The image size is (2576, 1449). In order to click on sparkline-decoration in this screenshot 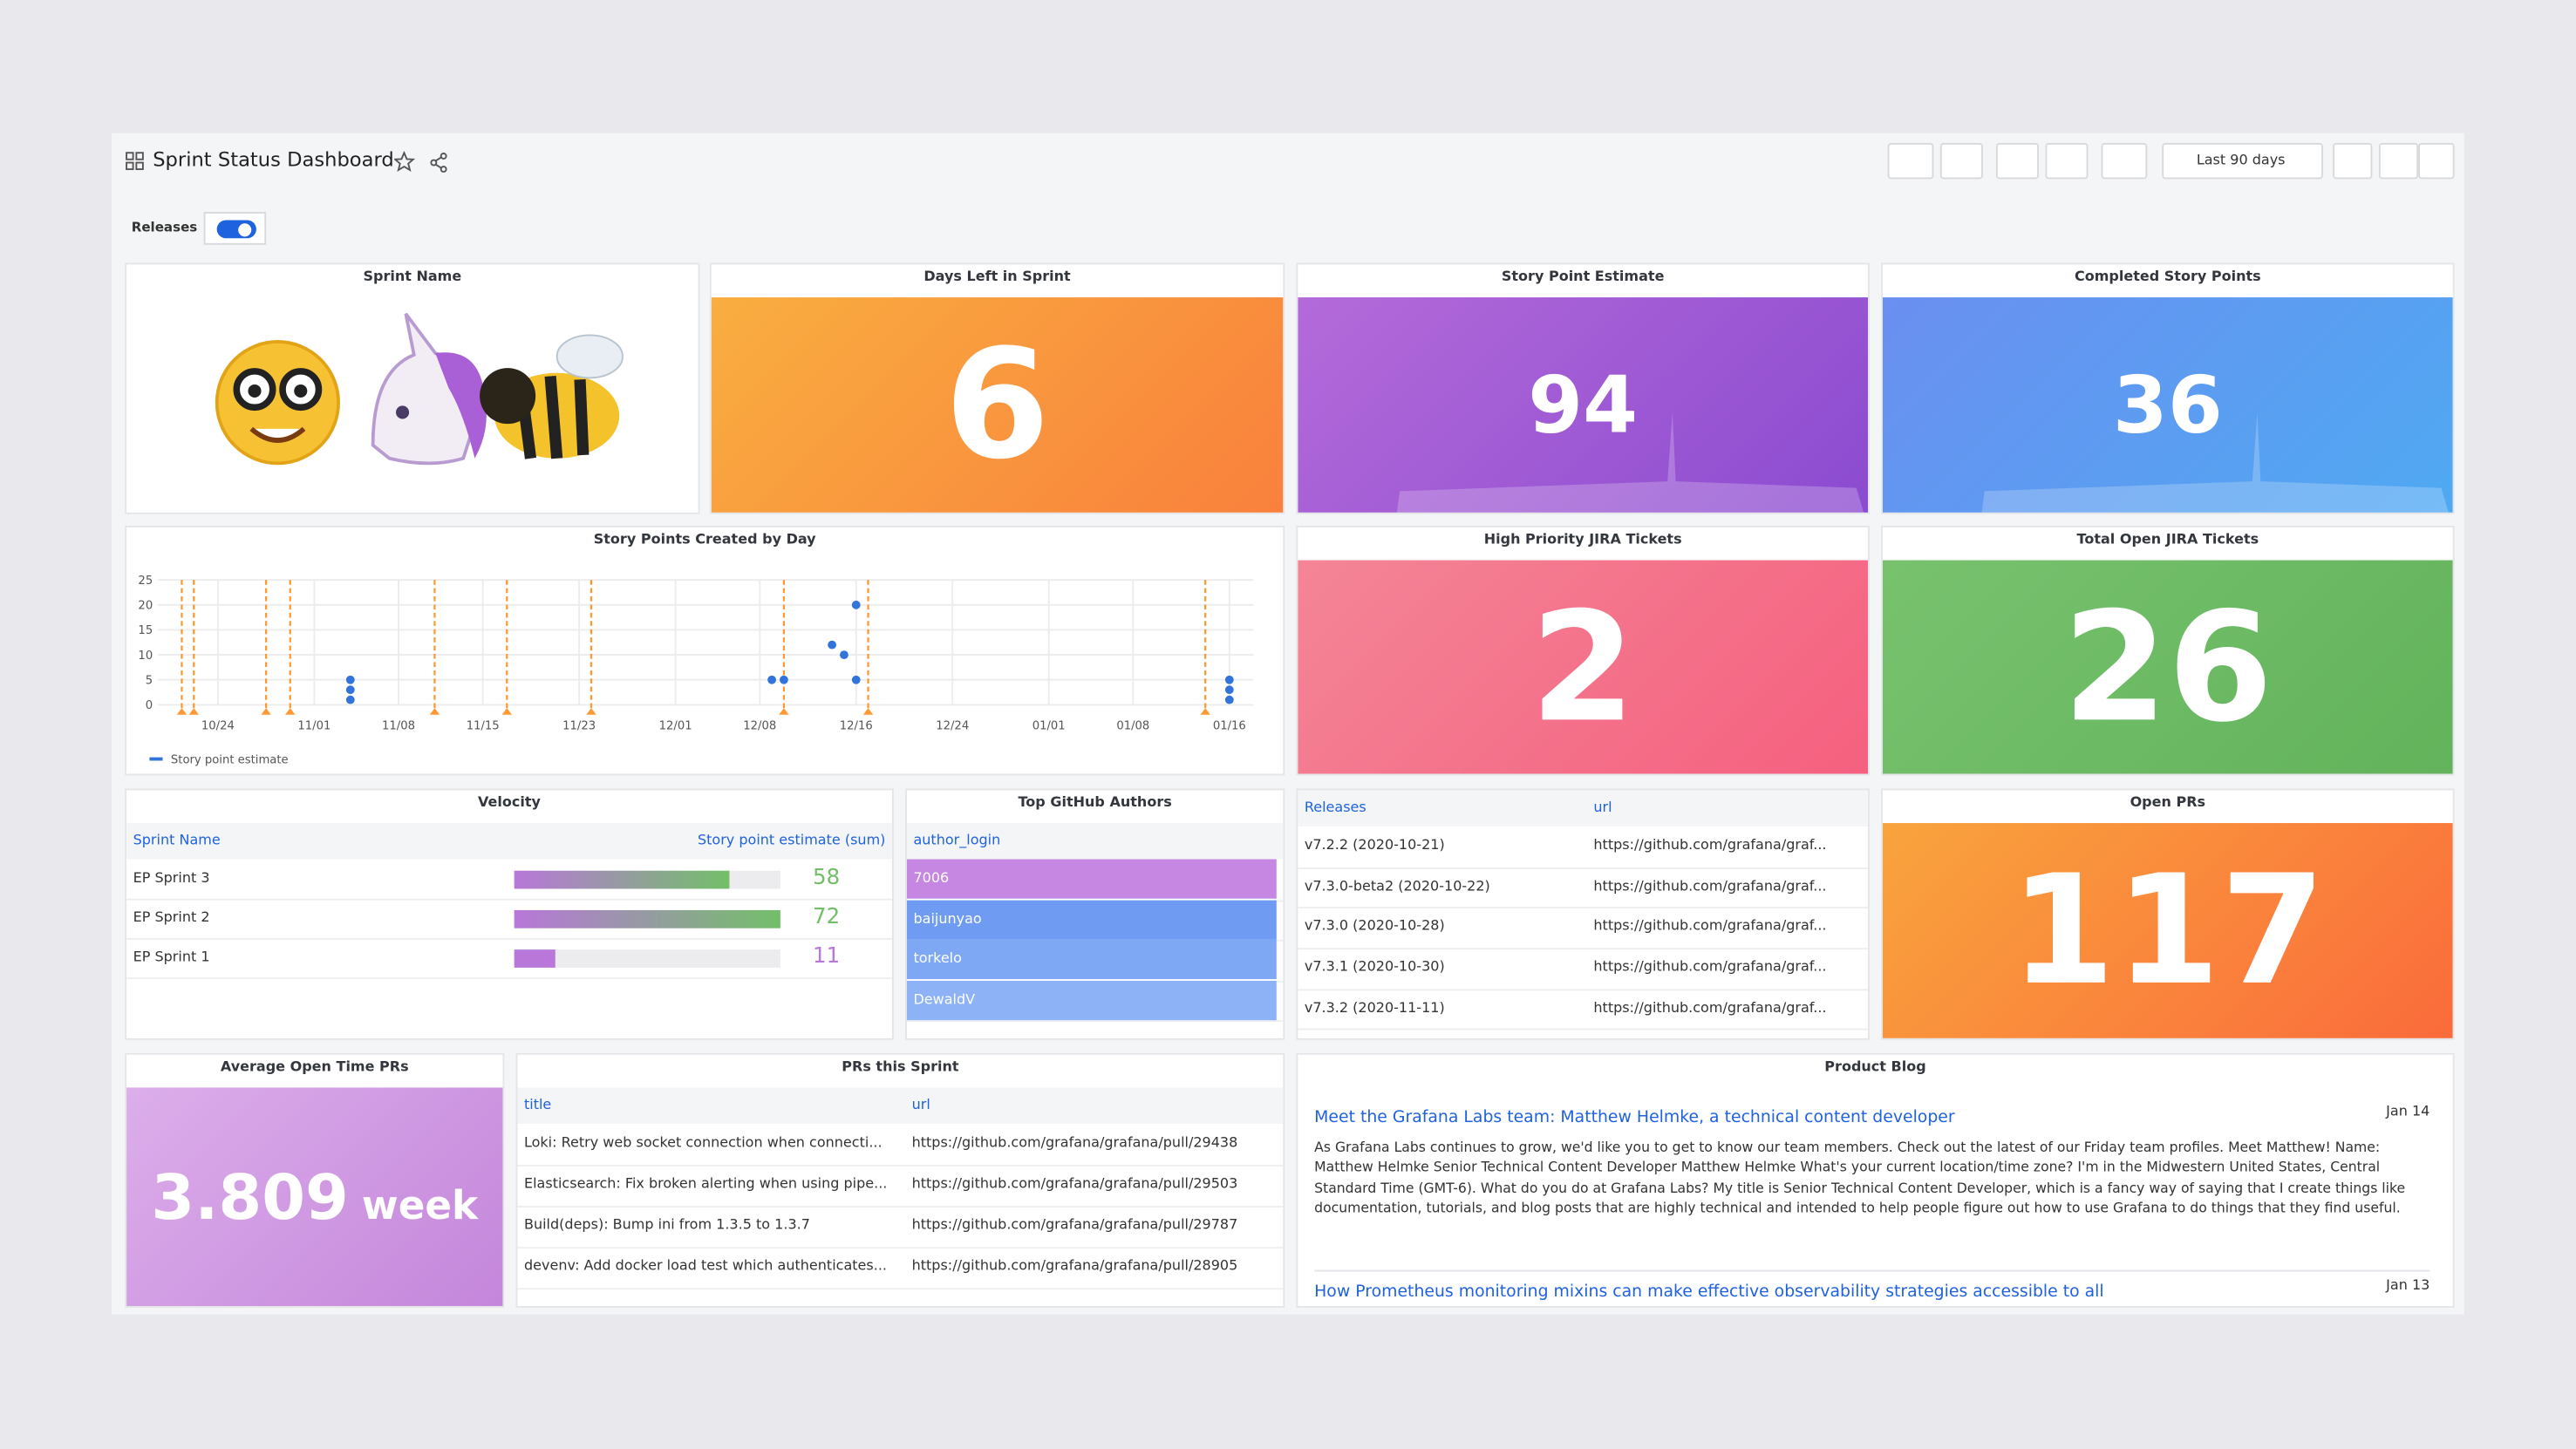, I will do `click(1630, 462)`.